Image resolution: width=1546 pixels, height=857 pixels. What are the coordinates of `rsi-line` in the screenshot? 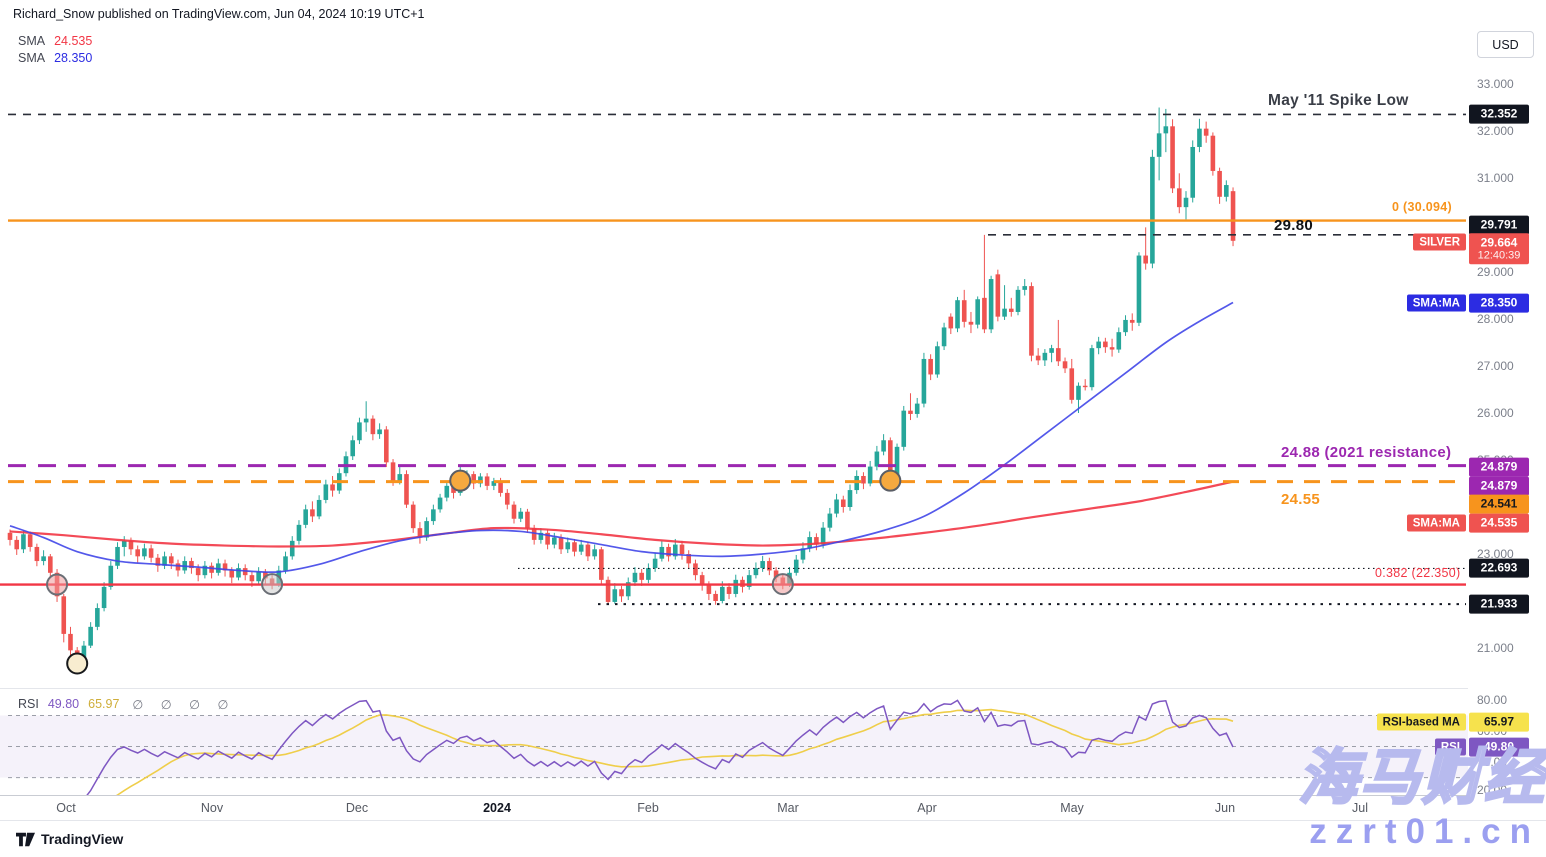 It's located at (660, 747).